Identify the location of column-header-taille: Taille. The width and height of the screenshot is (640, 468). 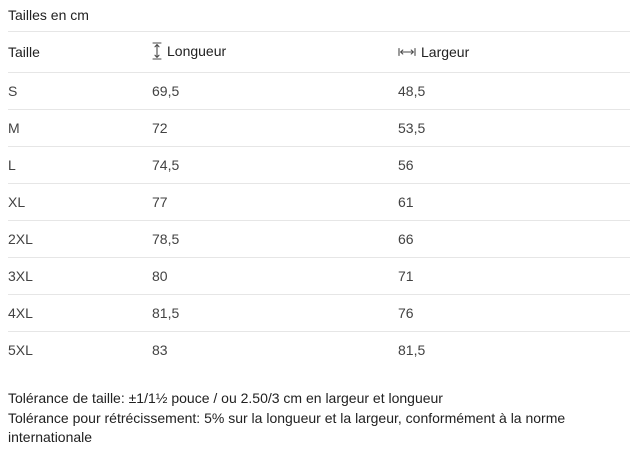
(80, 52).